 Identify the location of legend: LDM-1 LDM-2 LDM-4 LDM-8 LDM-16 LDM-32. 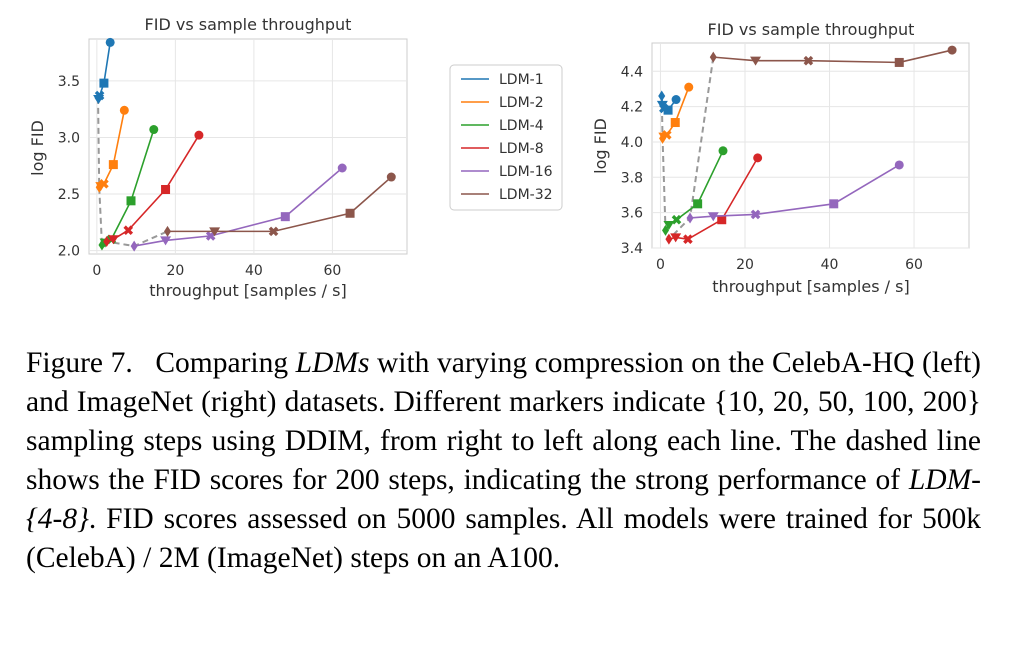
(506, 137).